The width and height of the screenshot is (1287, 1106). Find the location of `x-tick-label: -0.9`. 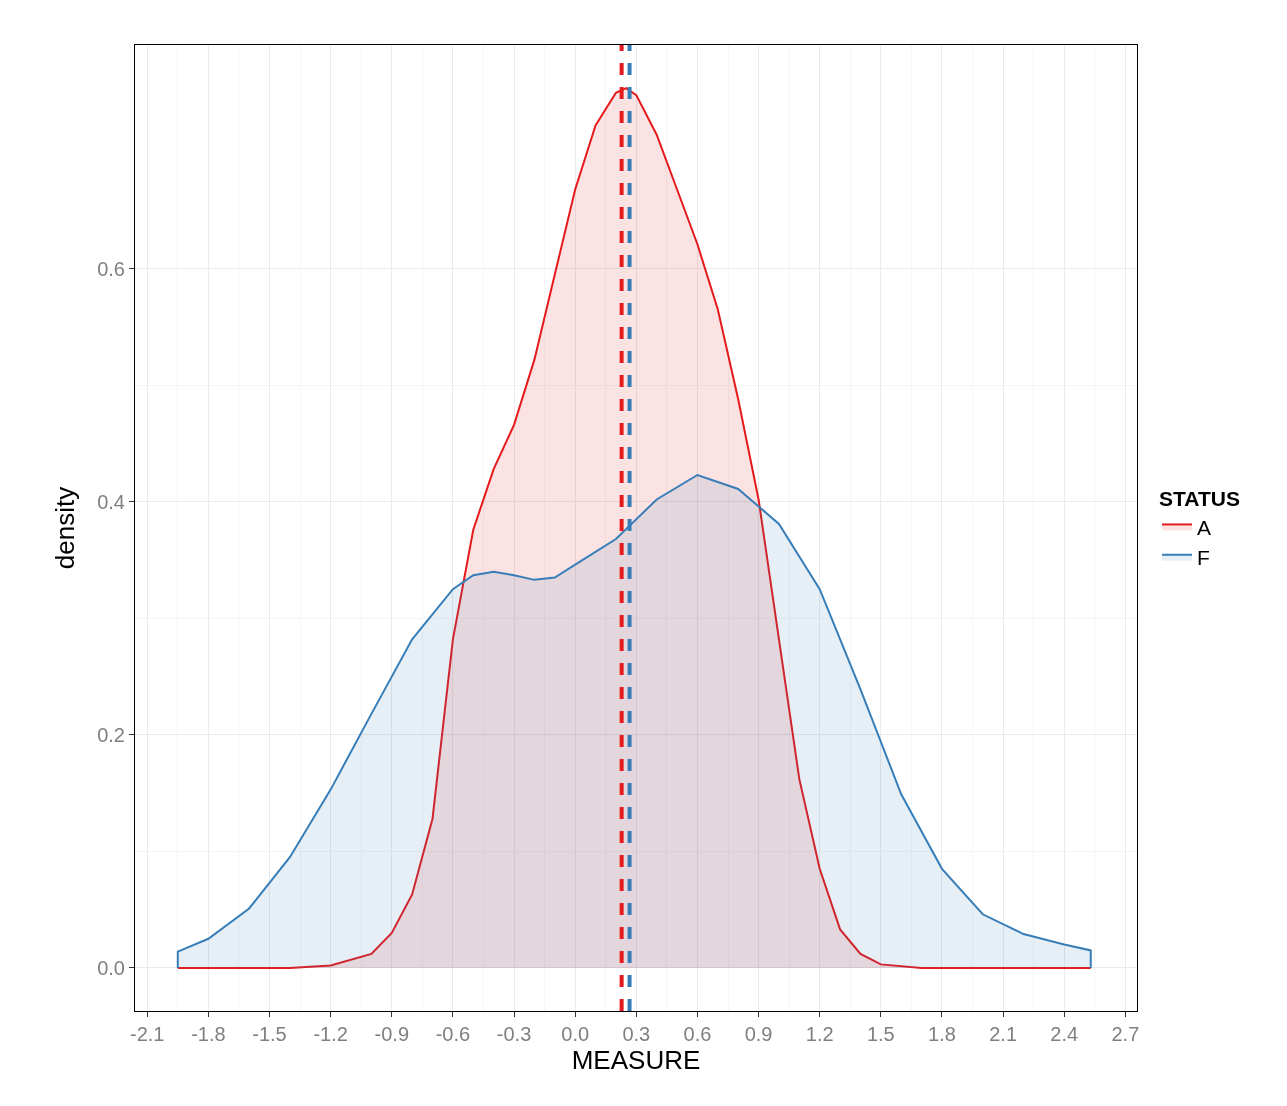

x-tick-label: -0.9 is located at coordinates (391, 1034).